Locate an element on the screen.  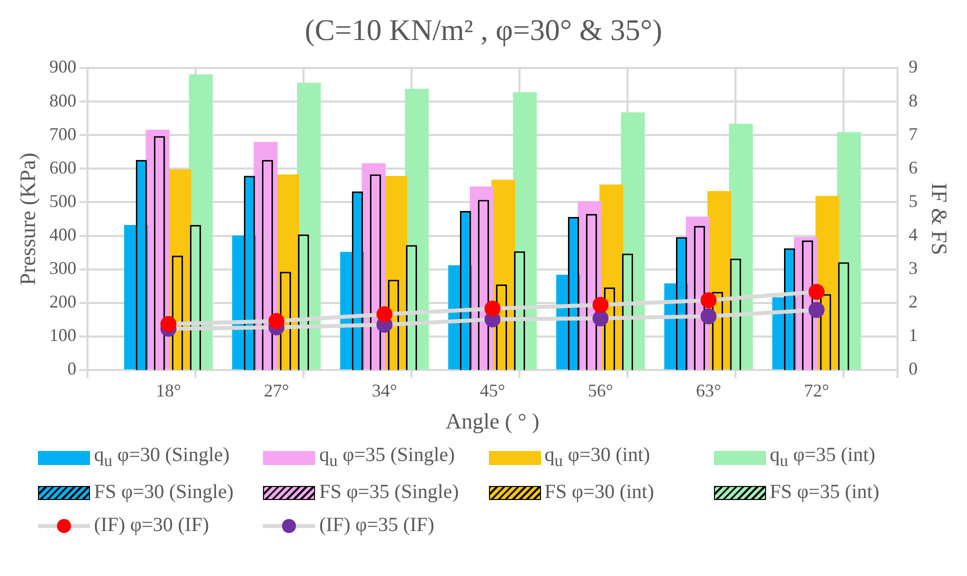
x-axis-title: Angle ( ° ) is located at coordinates (493, 421).